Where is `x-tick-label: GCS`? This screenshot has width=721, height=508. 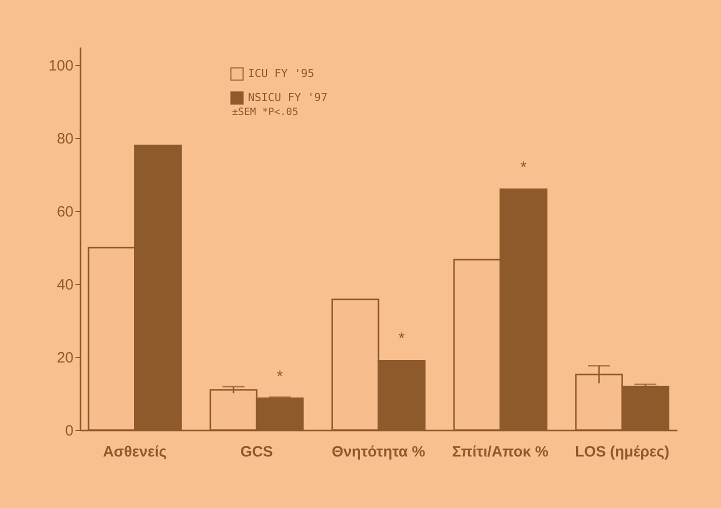 x-tick-label: GCS is located at coordinates (256, 452).